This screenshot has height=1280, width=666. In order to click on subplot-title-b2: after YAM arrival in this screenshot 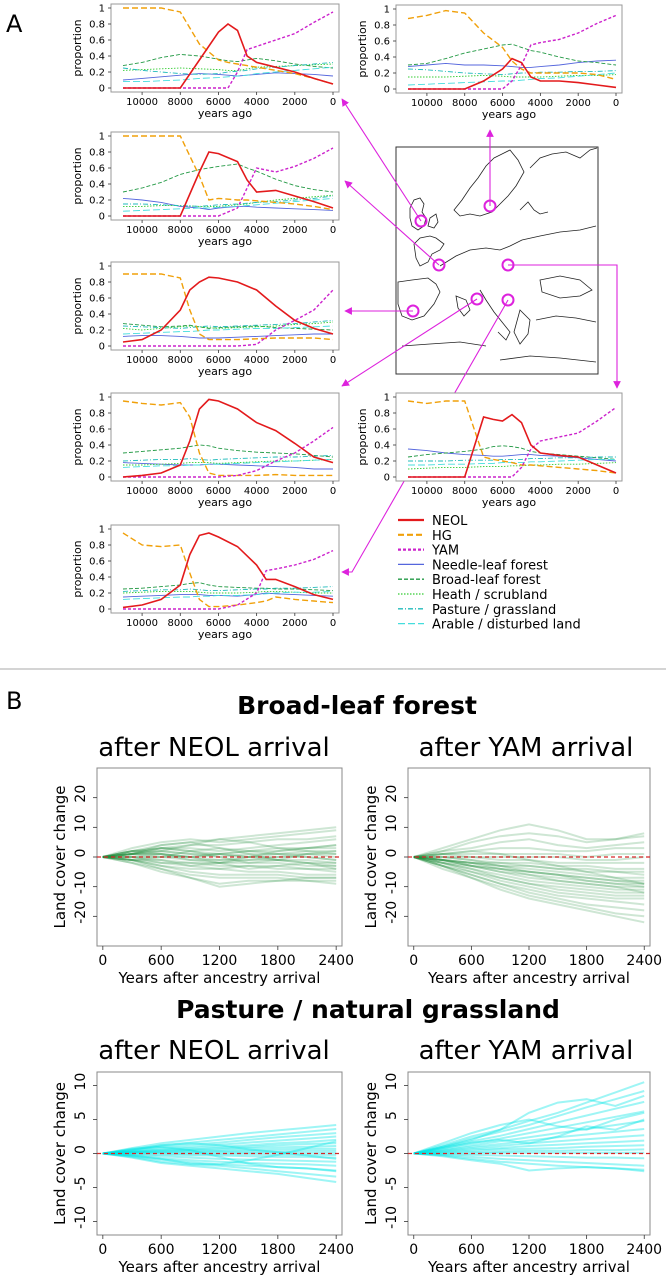, I will do `click(526, 748)`.